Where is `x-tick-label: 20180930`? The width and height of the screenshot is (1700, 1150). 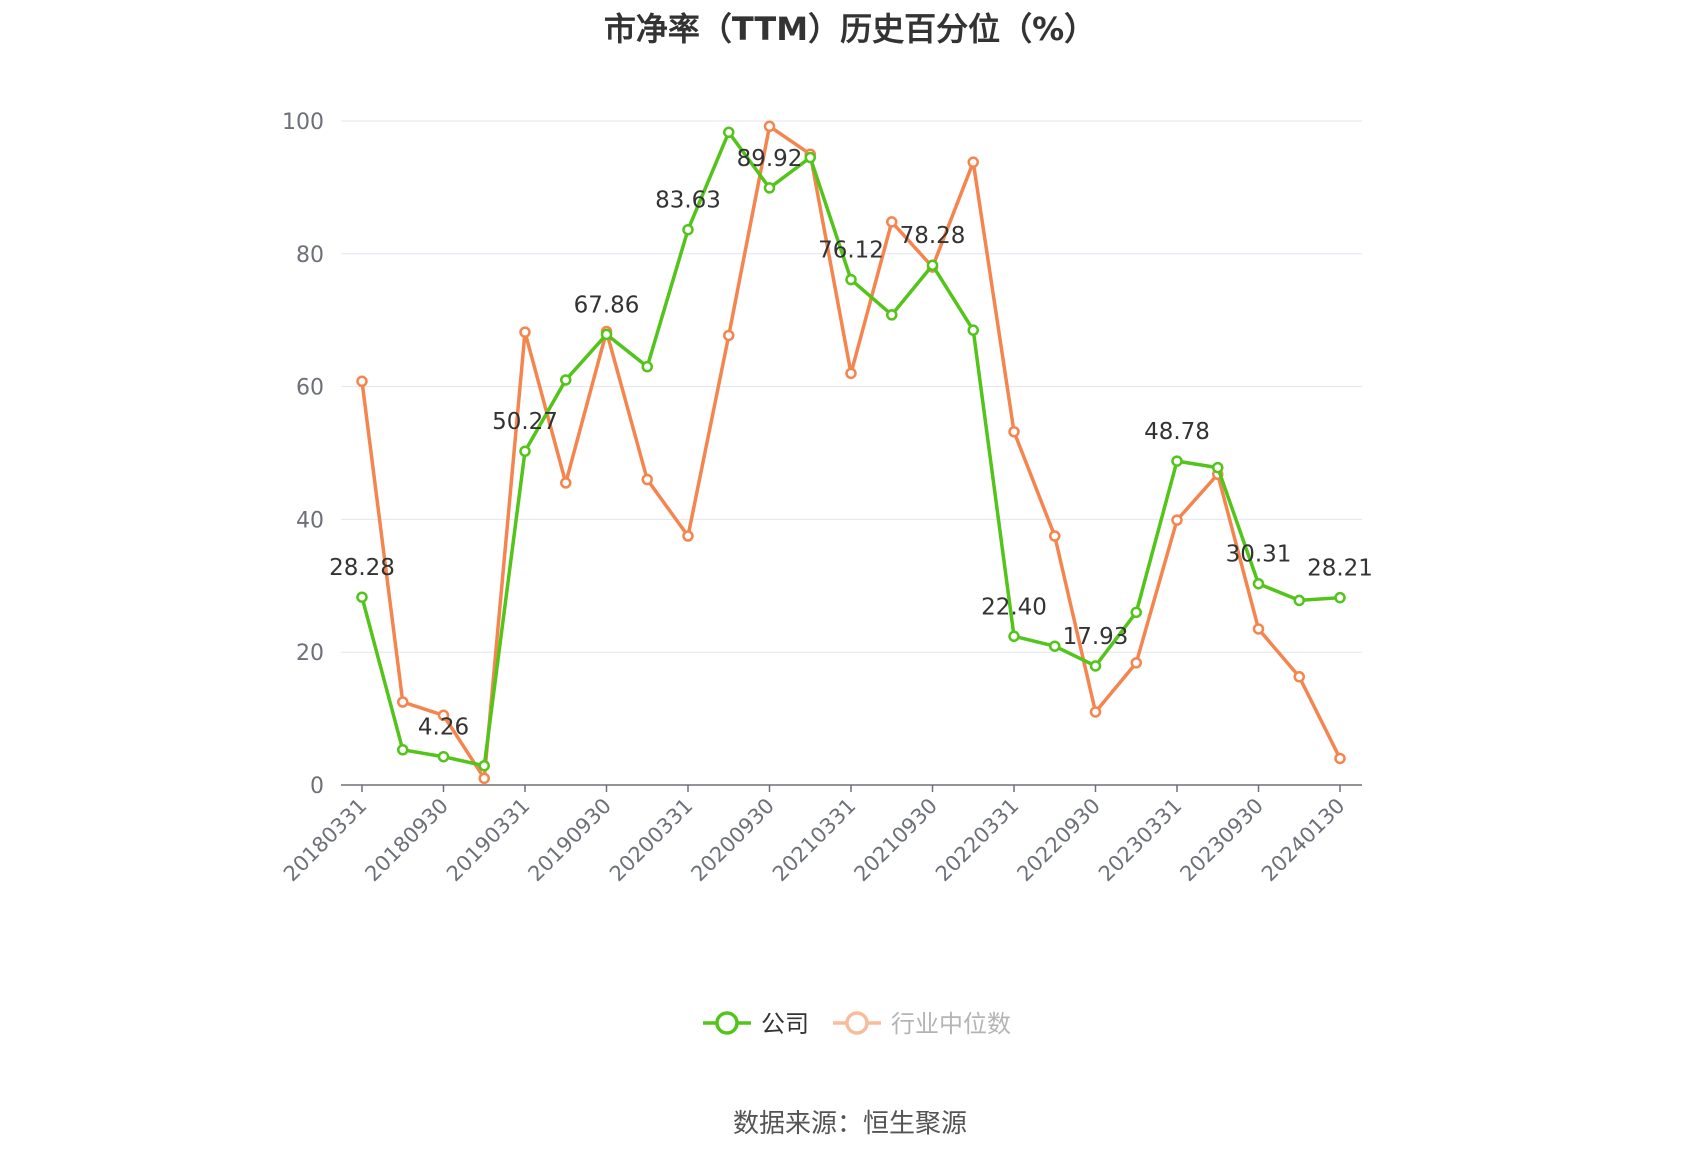
x-tick-label: 20180930 is located at coordinates (406, 840).